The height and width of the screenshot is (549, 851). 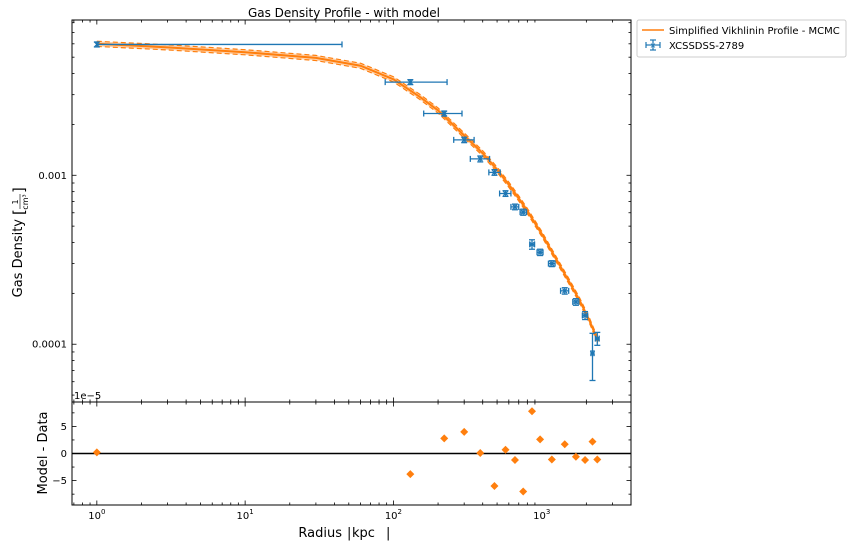 I want to click on x-axis-label-bar-right: |, so click(x=388, y=533).